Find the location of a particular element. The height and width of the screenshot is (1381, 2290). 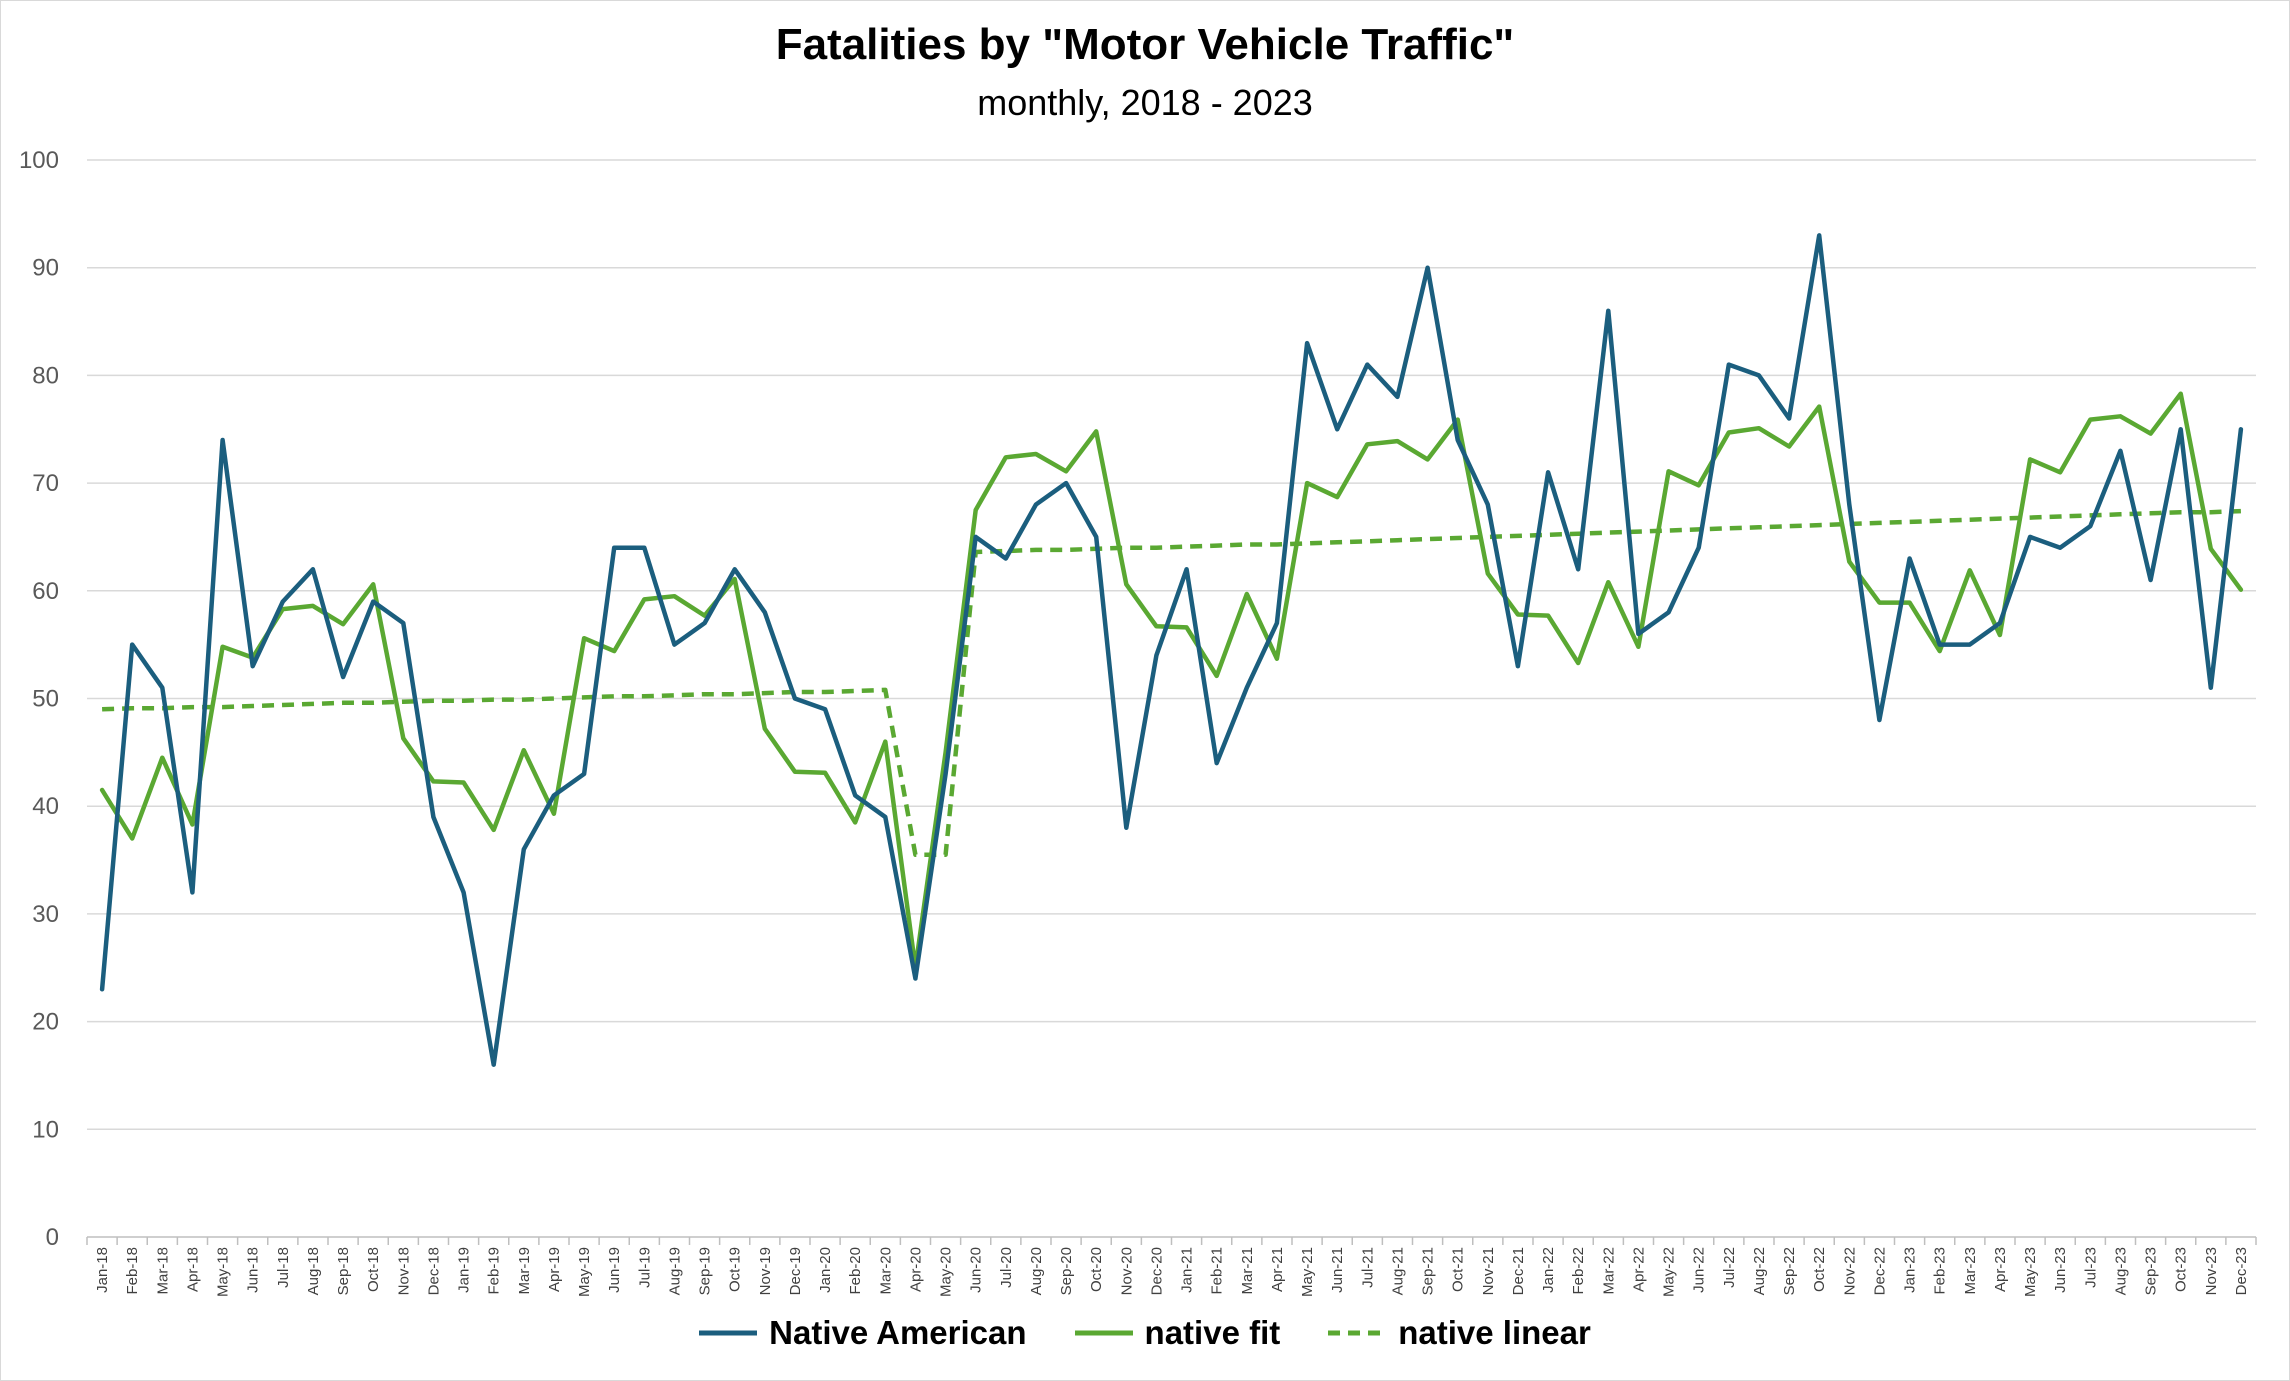

x-tick-label: Oct-23 is located at coordinates (2181, 1269).